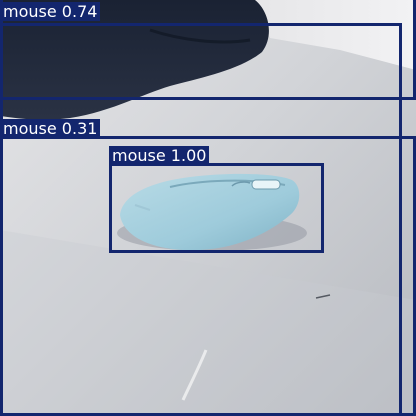  I want to click on detection-label-2: mouse 0.31, so click(50, 128).